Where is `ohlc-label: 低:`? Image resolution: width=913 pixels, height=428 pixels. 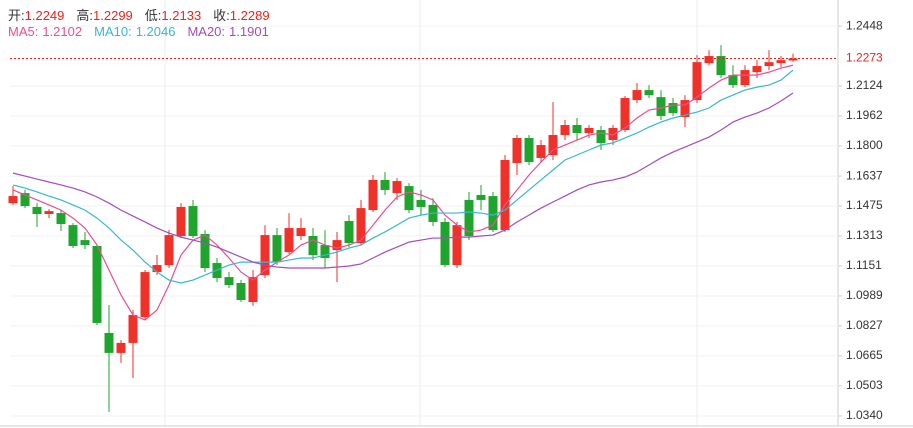 ohlc-label: 低: is located at coordinates (153, 15).